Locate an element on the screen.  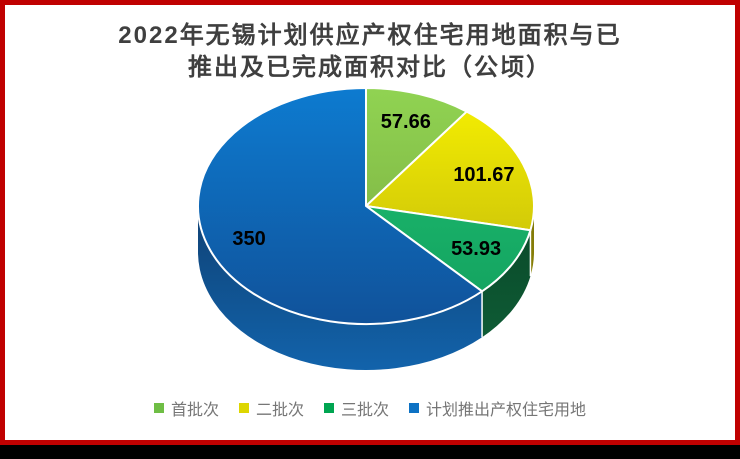
pie-data-label: 350 is located at coordinates (248, 239).